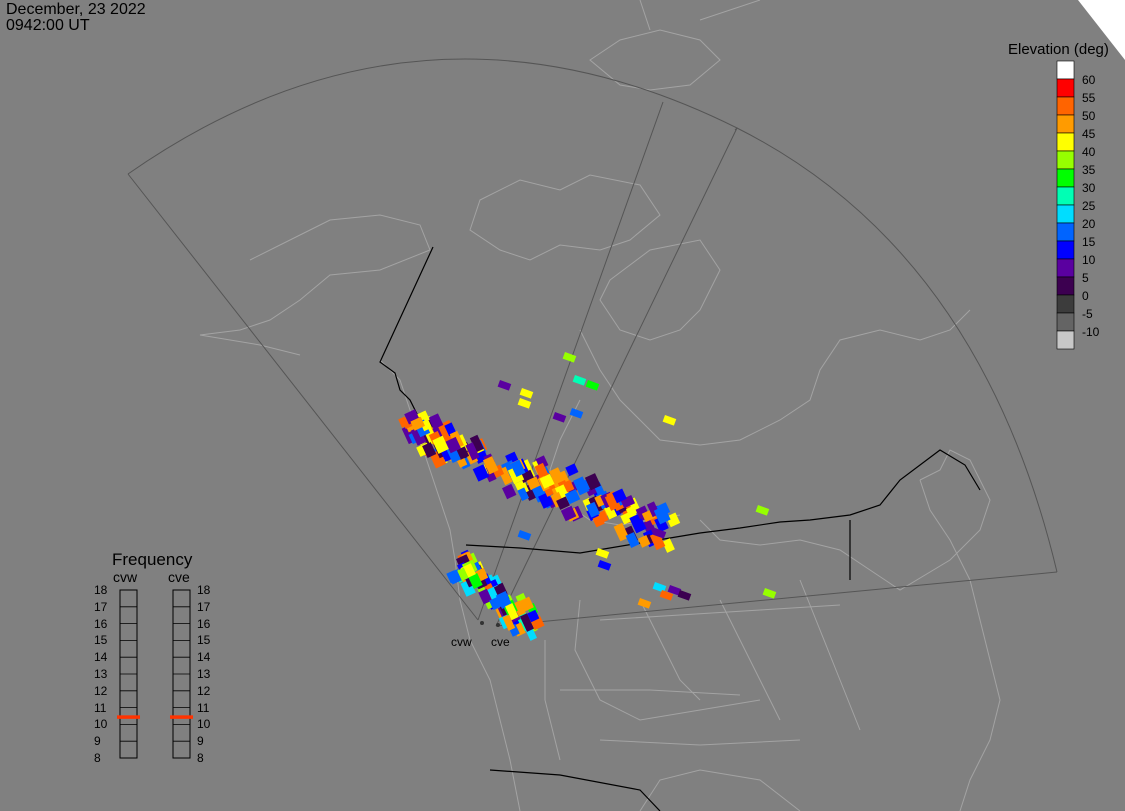 Image resolution: width=1125 pixels, height=811 pixels. I want to click on corner-marker, so click(1101, 30).